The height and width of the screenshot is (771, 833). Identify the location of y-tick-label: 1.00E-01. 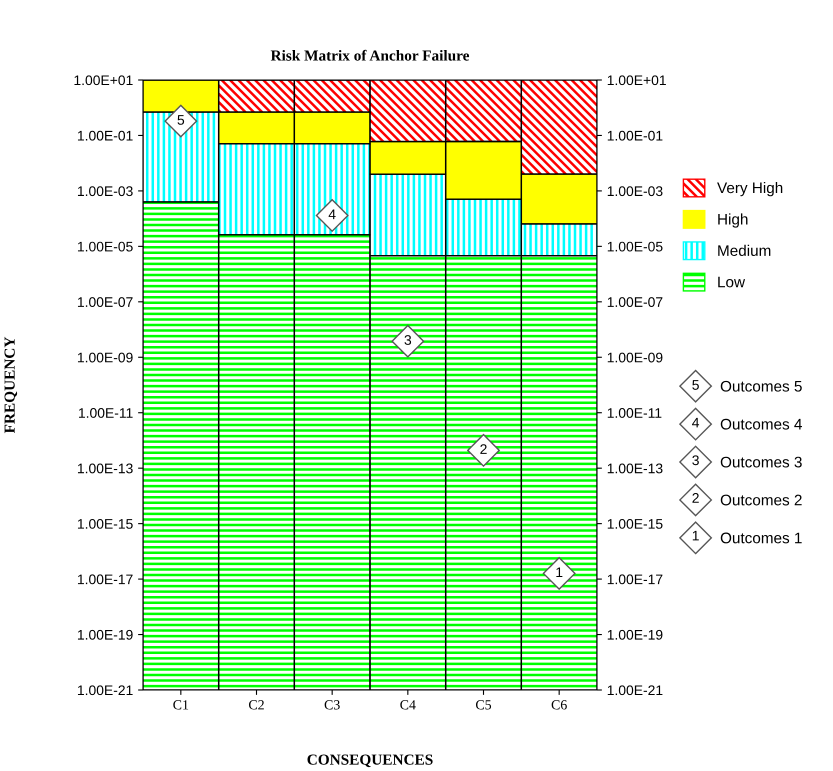
(105, 135).